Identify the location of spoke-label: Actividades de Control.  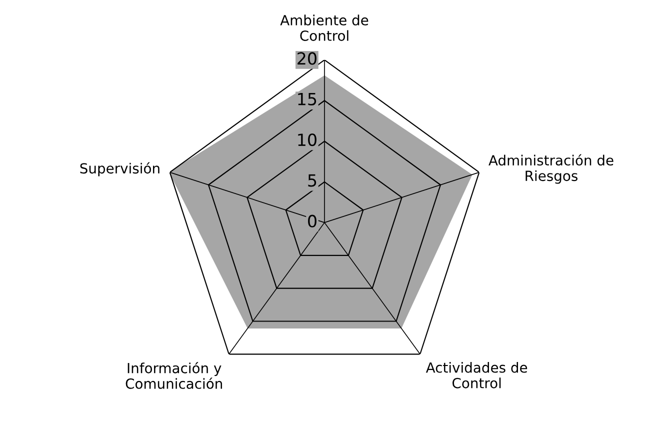
(477, 375).